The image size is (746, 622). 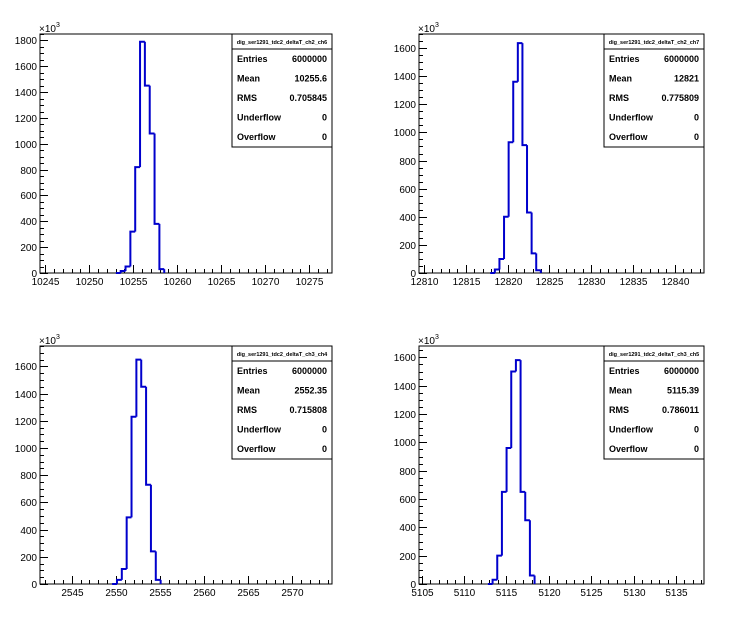 I want to click on y-tick-label: 600, so click(x=407, y=500).